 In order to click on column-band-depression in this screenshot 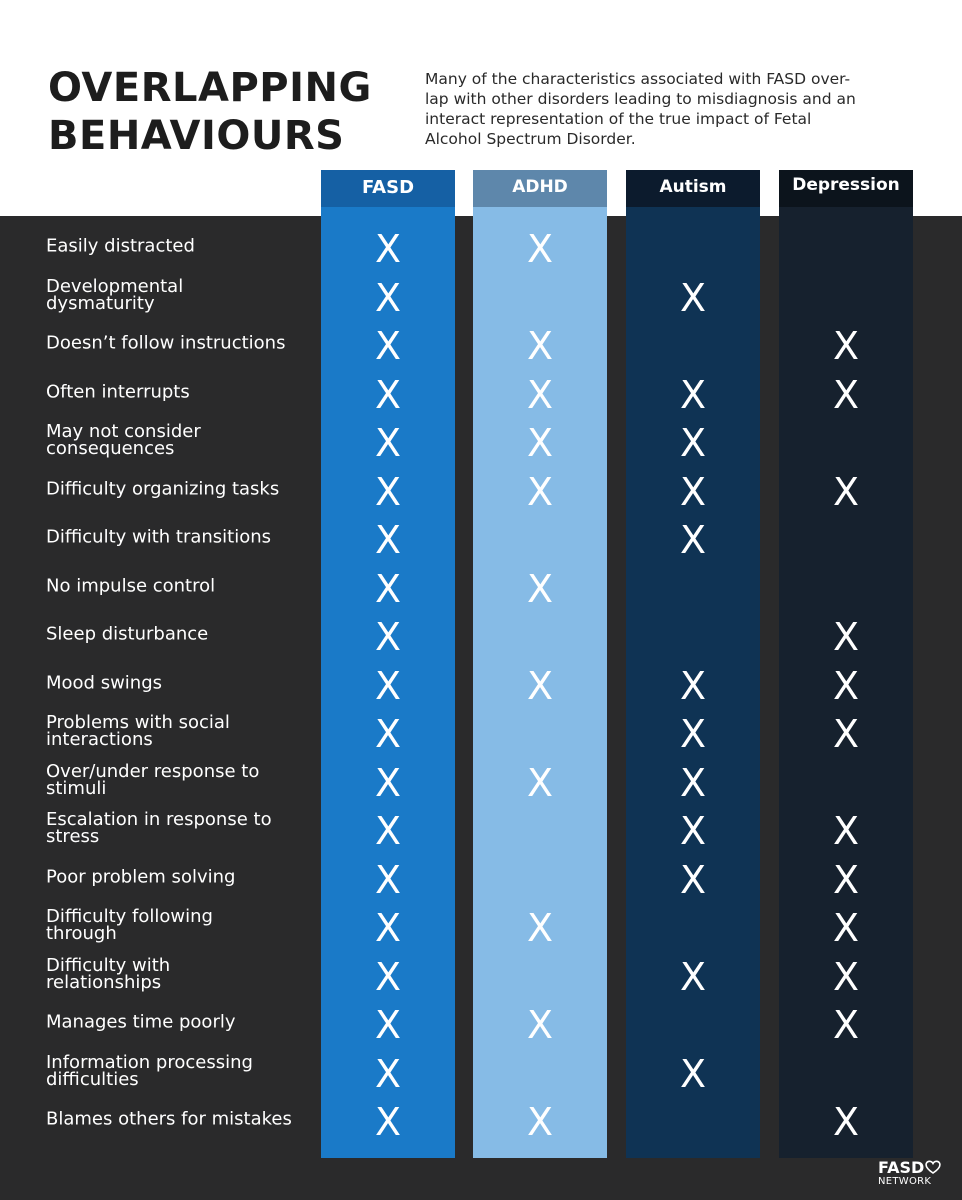, I will do `click(846, 682)`.